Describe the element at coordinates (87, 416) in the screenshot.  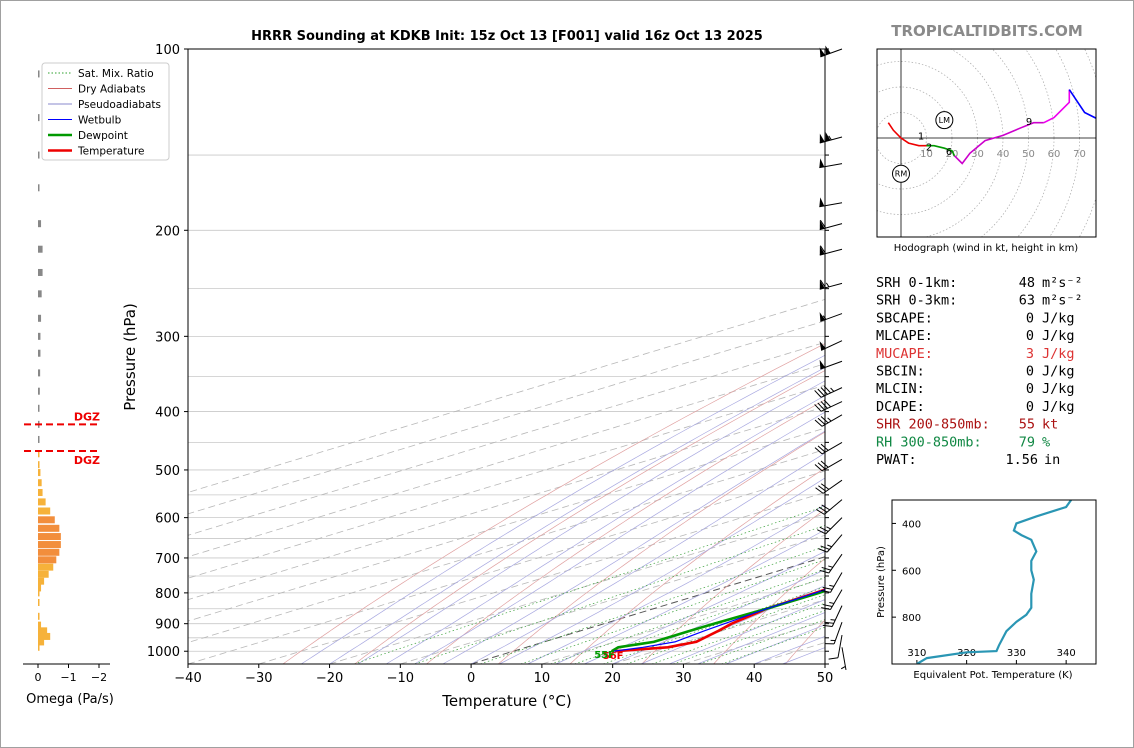
I see `dgz-label: DGZ` at that location.